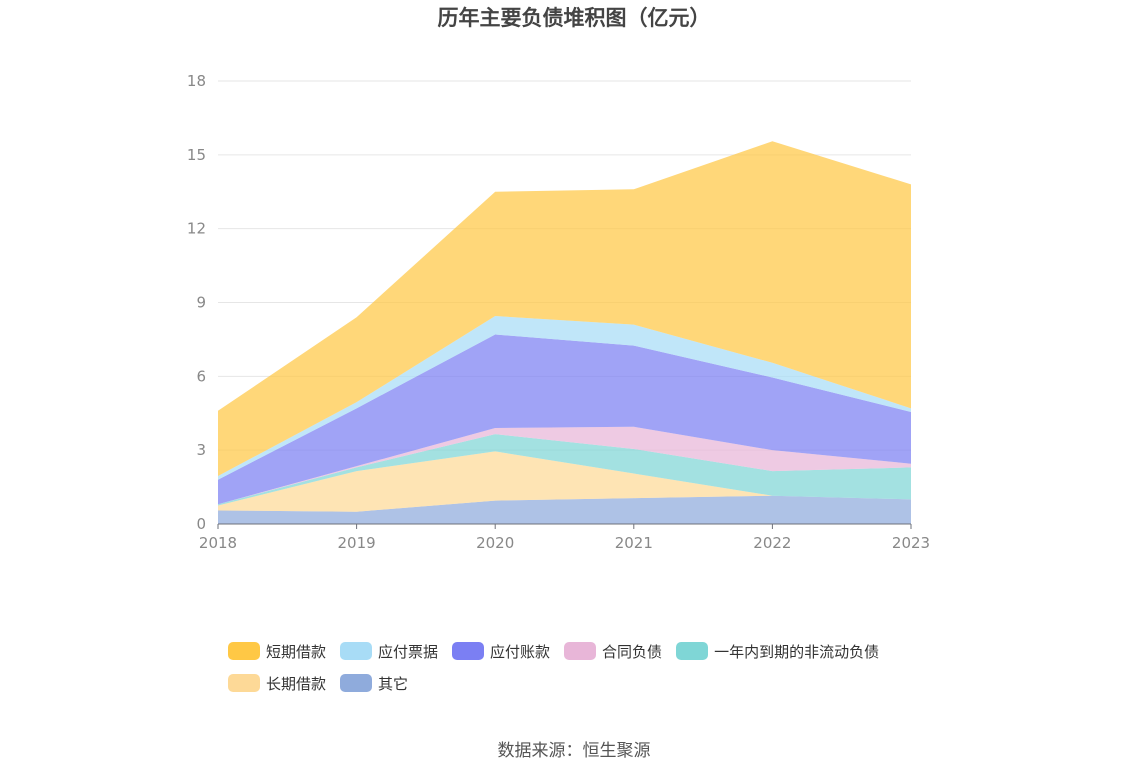  I want to click on y-tick-label: 3, so click(201, 450).